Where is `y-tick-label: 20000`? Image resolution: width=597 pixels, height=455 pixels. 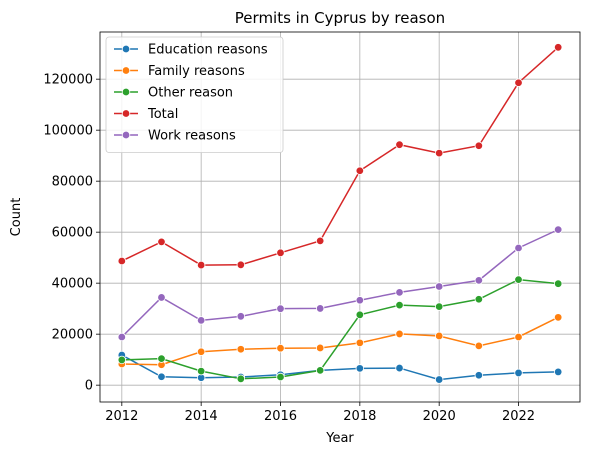
y-tick-label: 20000 is located at coordinates (72, 335).